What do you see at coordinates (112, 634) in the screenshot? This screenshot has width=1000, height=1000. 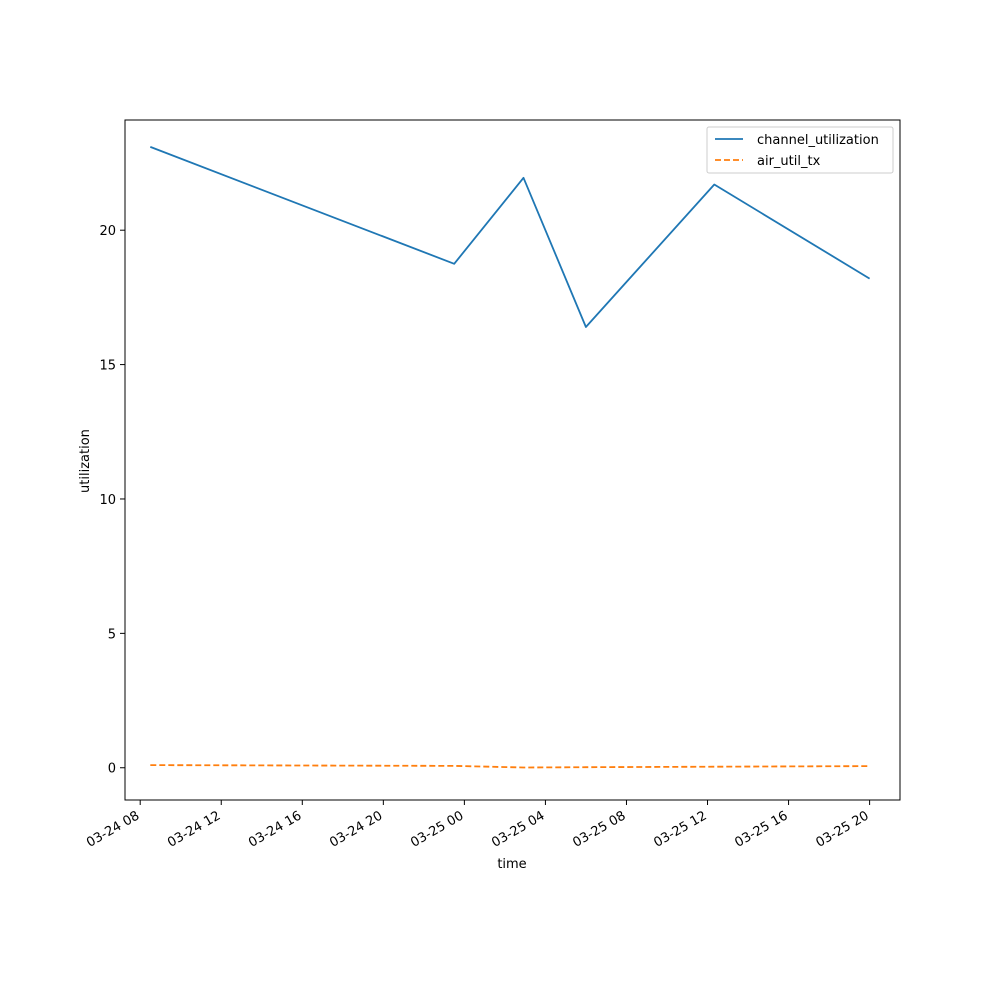 I see `y-tick-label: 5` at bounding box center [112, 634].